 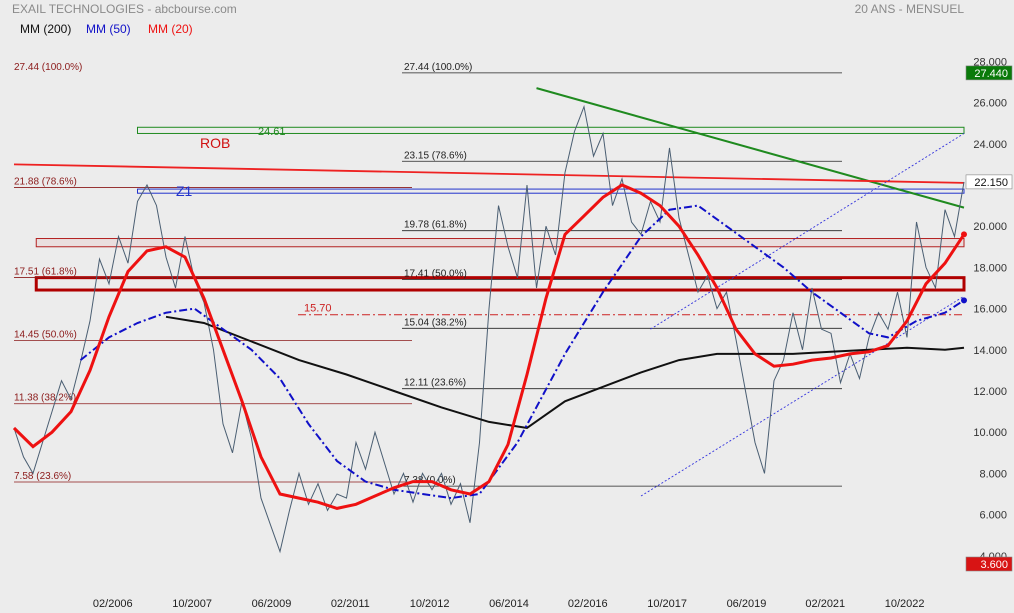 What do you see at coordinates (509, 604) in the screenshot?
I see `x-tick-label: 06/2014` at bounding box center [509, 604].